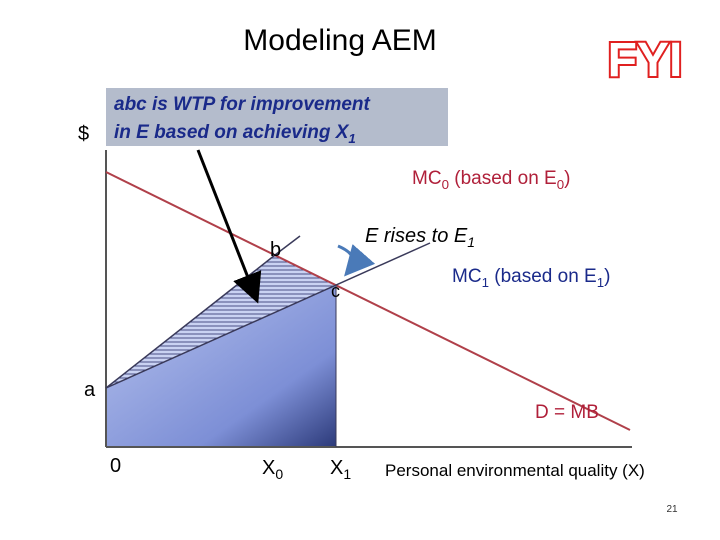 This screenshot has width=720, height=540. I want to click on shift-label: E rises to E1, so click(420, 237).